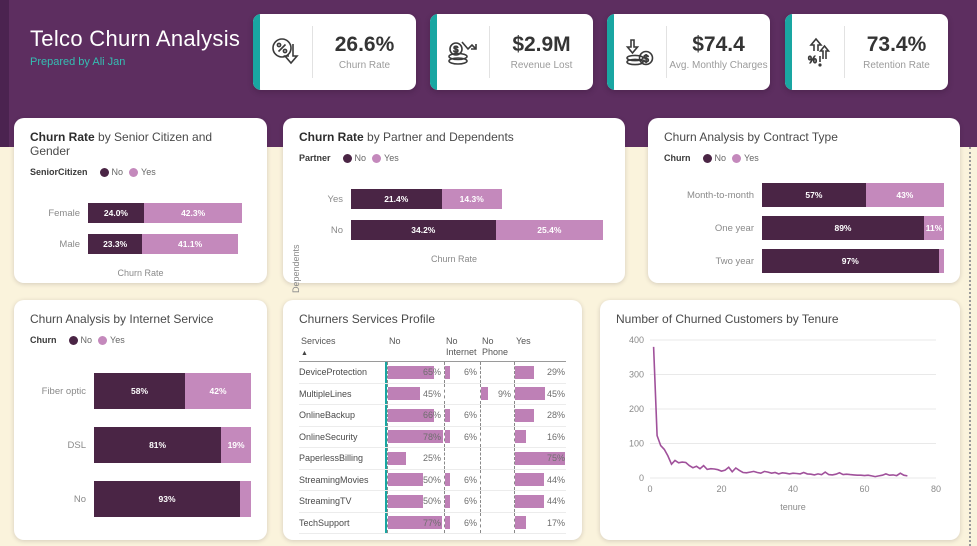 The height and width of the screenshot is (546, 977). What do you see at coordinates (69, 244) in the screenshot?
I see `category-label: Male` at bounding box center [69, 244].